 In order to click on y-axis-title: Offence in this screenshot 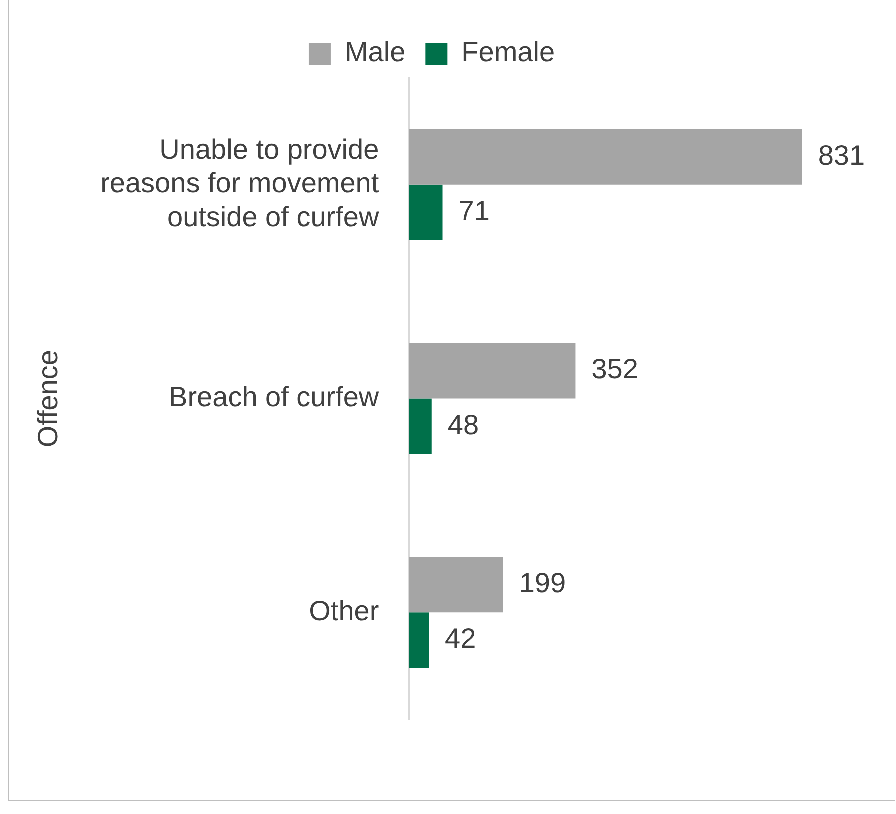, I will do `click(48, 399)`.